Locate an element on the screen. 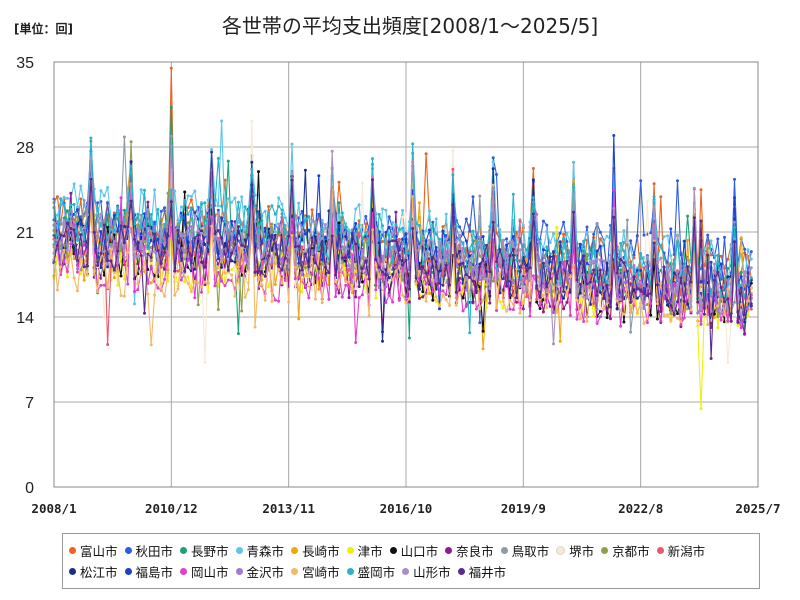 Image resolution: width=800 pixels, height=600 pixels. legend-label: 新潟市 is located at coordinates (686, 551).